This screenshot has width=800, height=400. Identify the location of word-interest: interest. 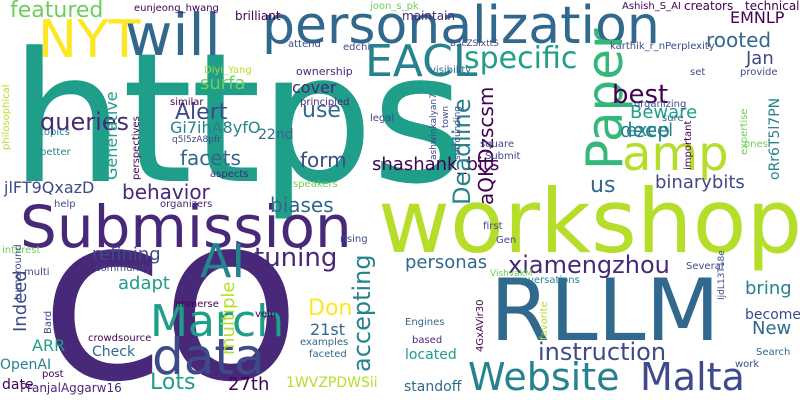
(21, 250).